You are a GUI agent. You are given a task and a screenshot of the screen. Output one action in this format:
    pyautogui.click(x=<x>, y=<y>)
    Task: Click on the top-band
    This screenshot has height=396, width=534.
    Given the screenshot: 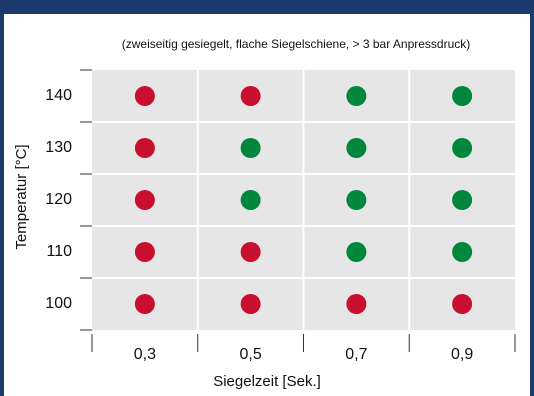 What is the action you would take?
    pyautogui.click(x=267, y=7)
    